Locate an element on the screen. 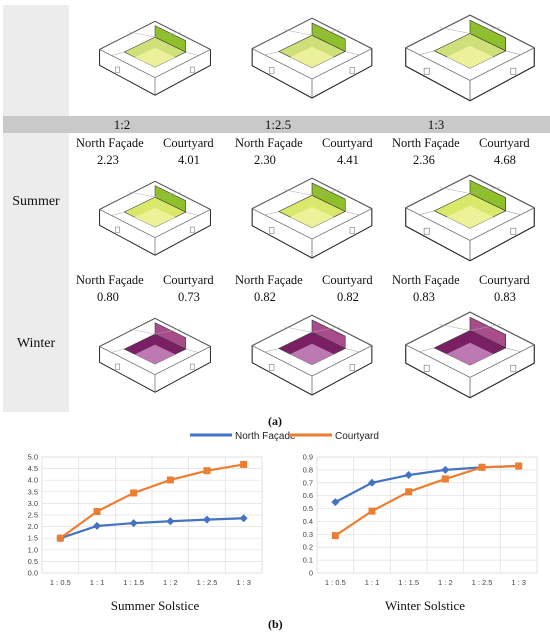 This screenshot has width=550, height=633. winter-y-tick-label: 0.5 is located at coordinates (308, 508).